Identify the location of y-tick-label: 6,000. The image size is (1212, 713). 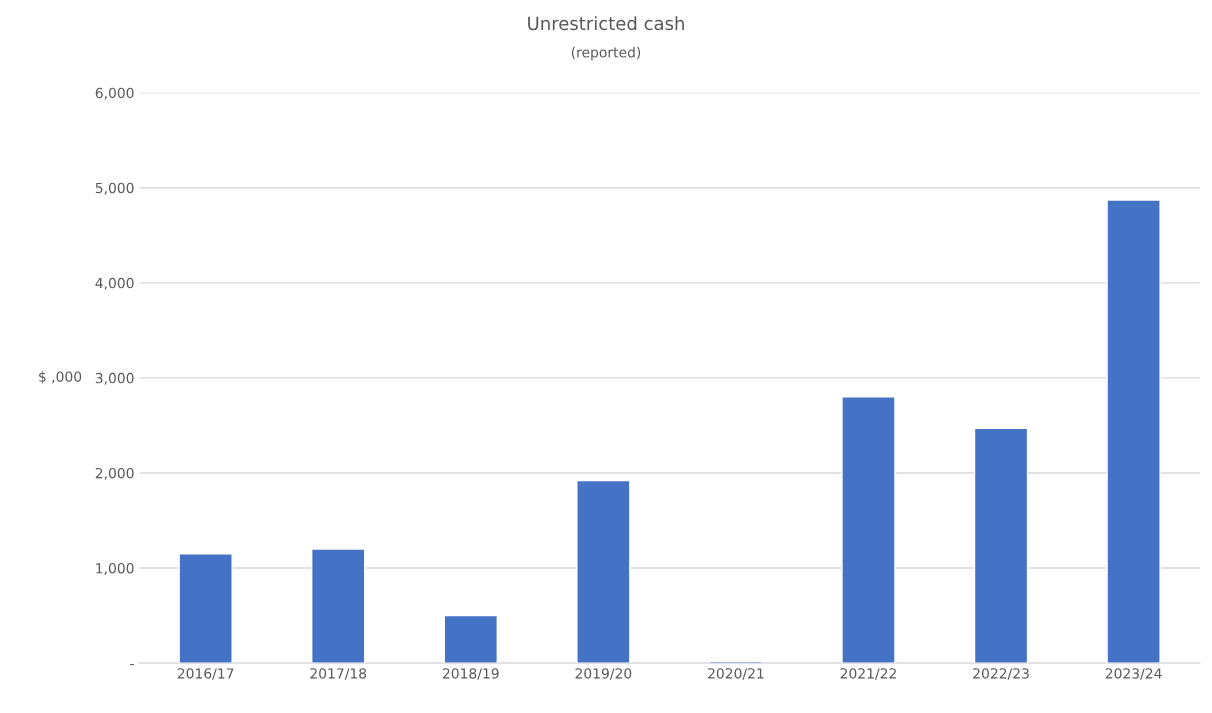
(114, 93).